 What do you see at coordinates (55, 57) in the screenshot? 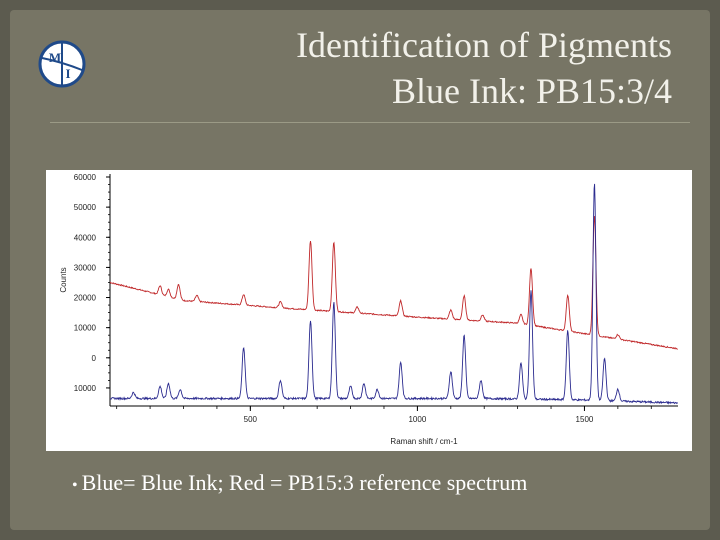
I see `svg-text: M` at bounding box center [55, 57].